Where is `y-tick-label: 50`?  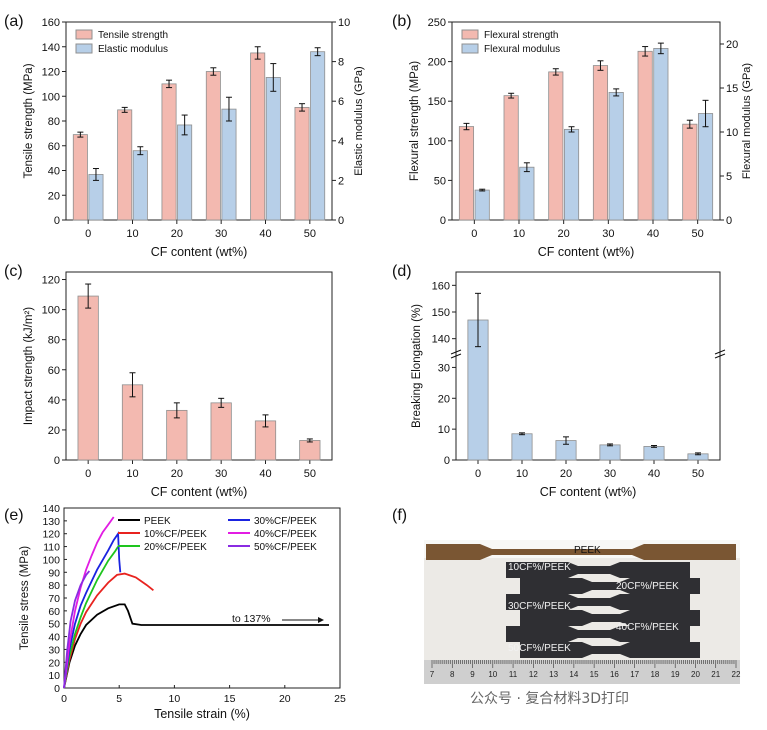 y-tick-label: 50 is located at coordinates (54, 625).